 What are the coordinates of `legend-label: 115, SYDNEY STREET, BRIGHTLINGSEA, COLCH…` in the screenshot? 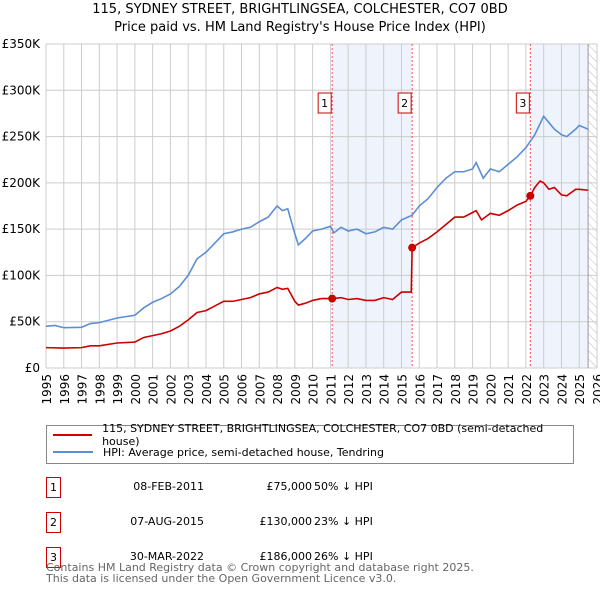 It's located at (323, 435).